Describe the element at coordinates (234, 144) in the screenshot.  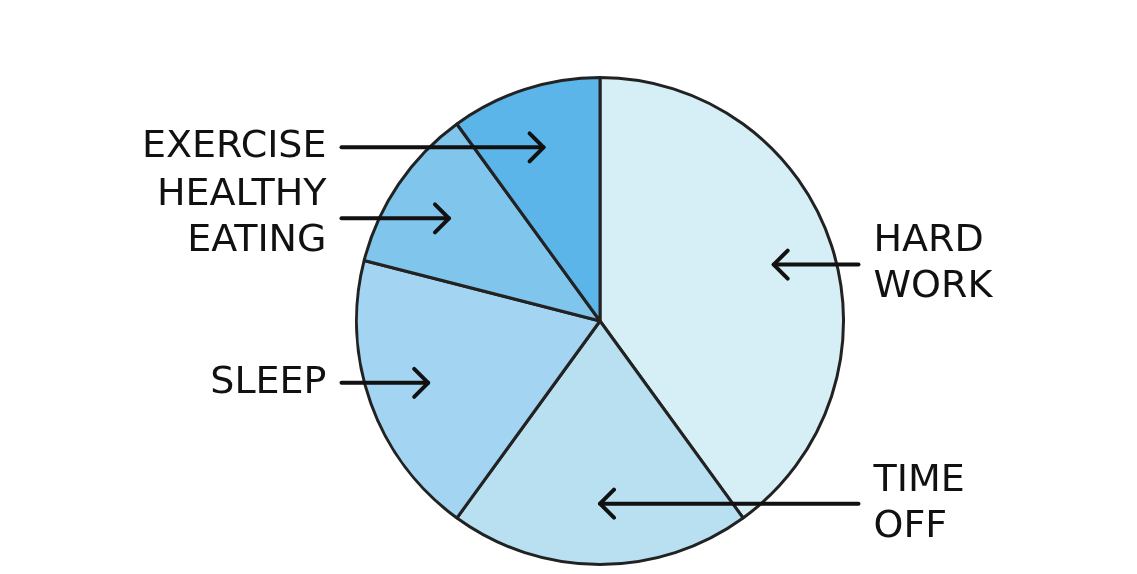
I see `slice-label: EXERCISE` at that location.